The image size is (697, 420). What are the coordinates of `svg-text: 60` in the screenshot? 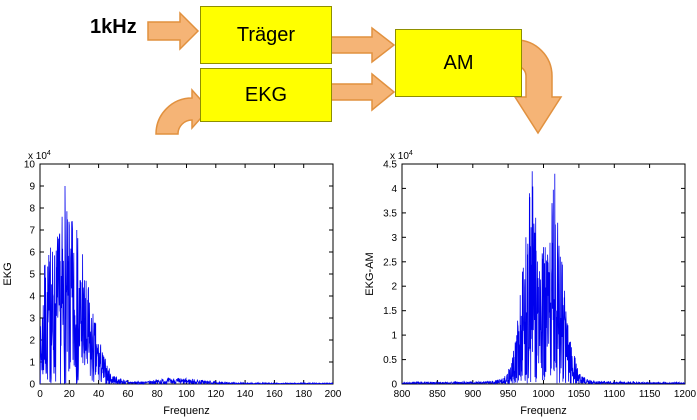 It's located at (128, 394).